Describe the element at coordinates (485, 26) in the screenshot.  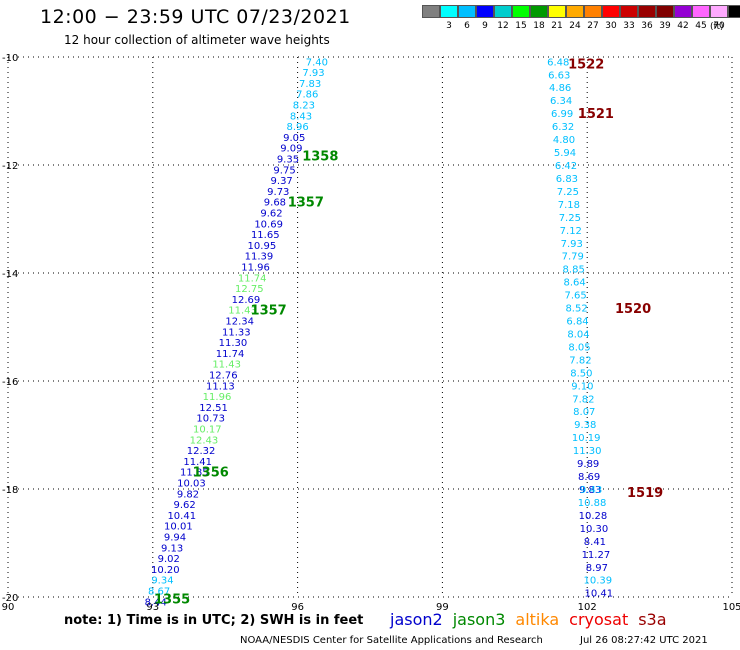
I see `legend-label: 9` at that location.